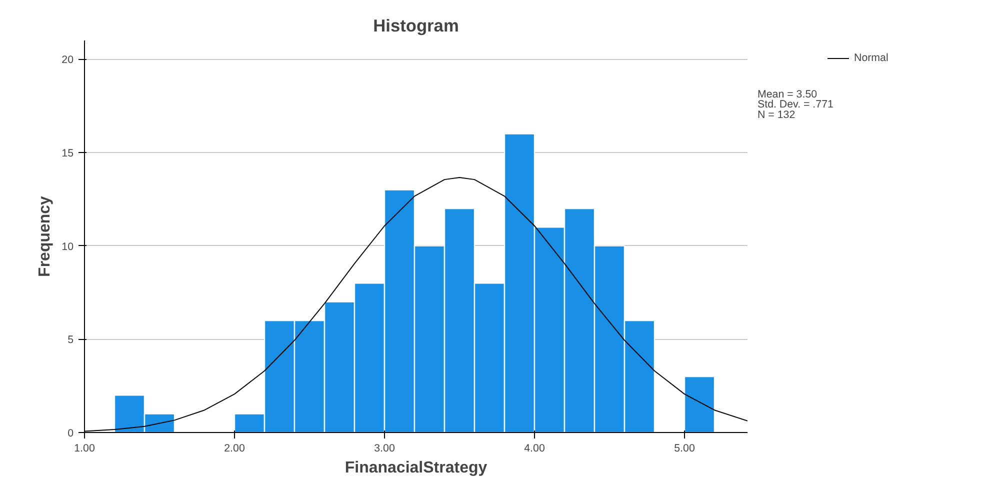  I want to click on x-tick-label: 1.00, so click(84, 448).